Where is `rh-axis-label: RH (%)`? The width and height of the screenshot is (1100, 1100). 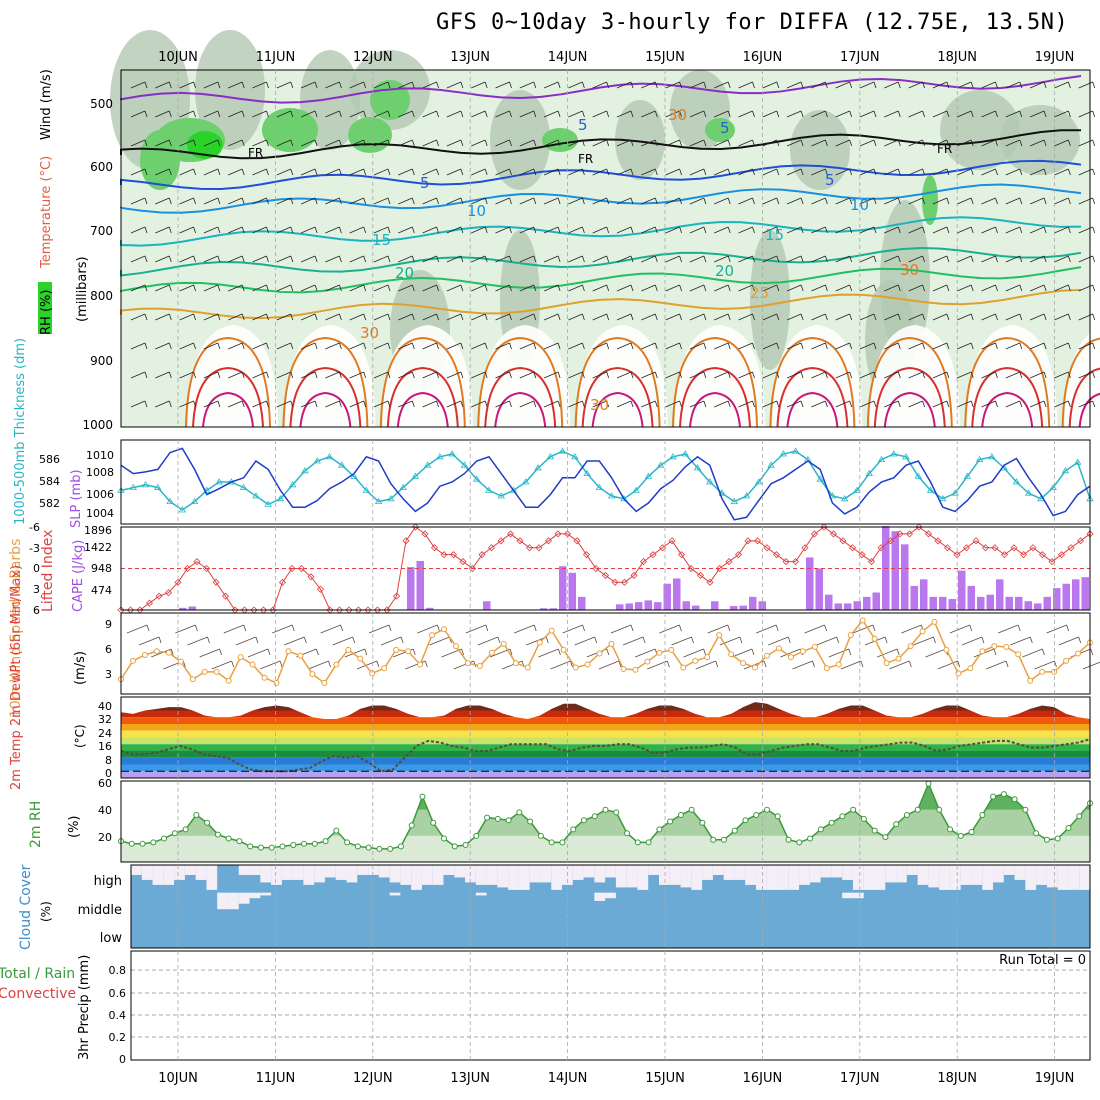
rh-axis-label: RH (%) is located at coordinates (46, 312).